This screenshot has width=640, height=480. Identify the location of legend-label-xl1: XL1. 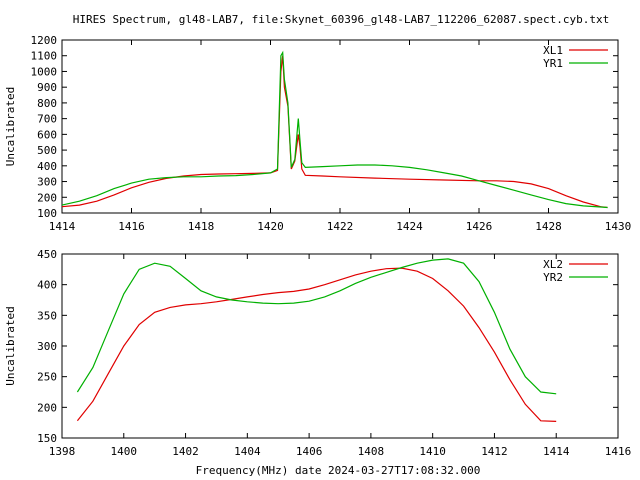
(553, 50).